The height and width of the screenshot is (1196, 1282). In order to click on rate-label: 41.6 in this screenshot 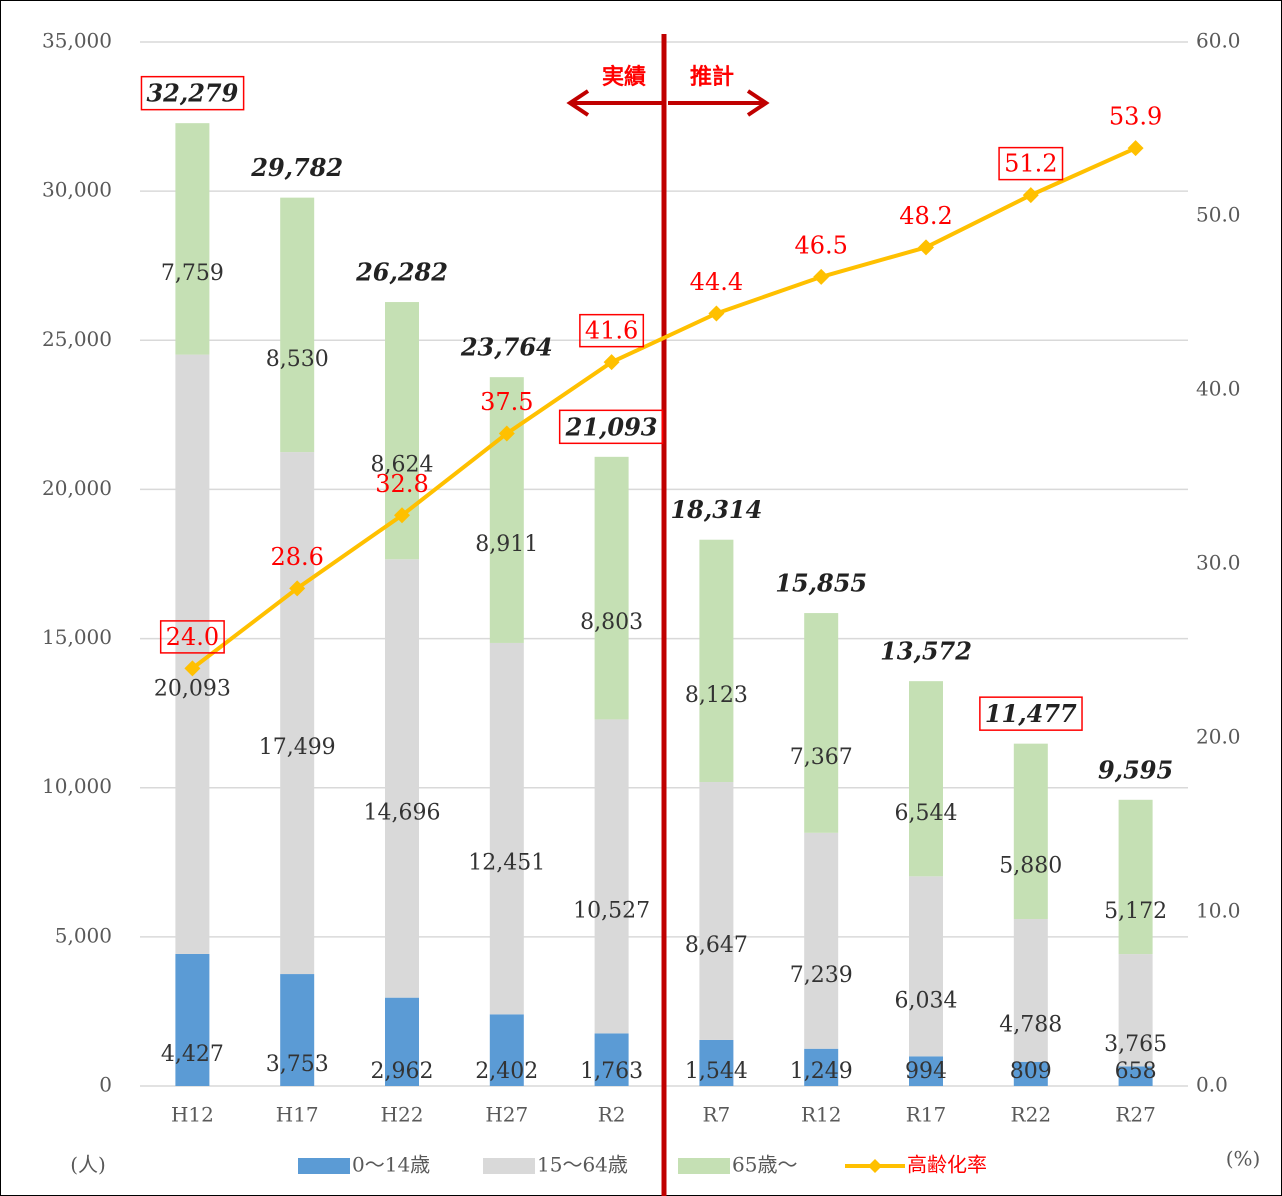, I will do `click(611, 331)`.